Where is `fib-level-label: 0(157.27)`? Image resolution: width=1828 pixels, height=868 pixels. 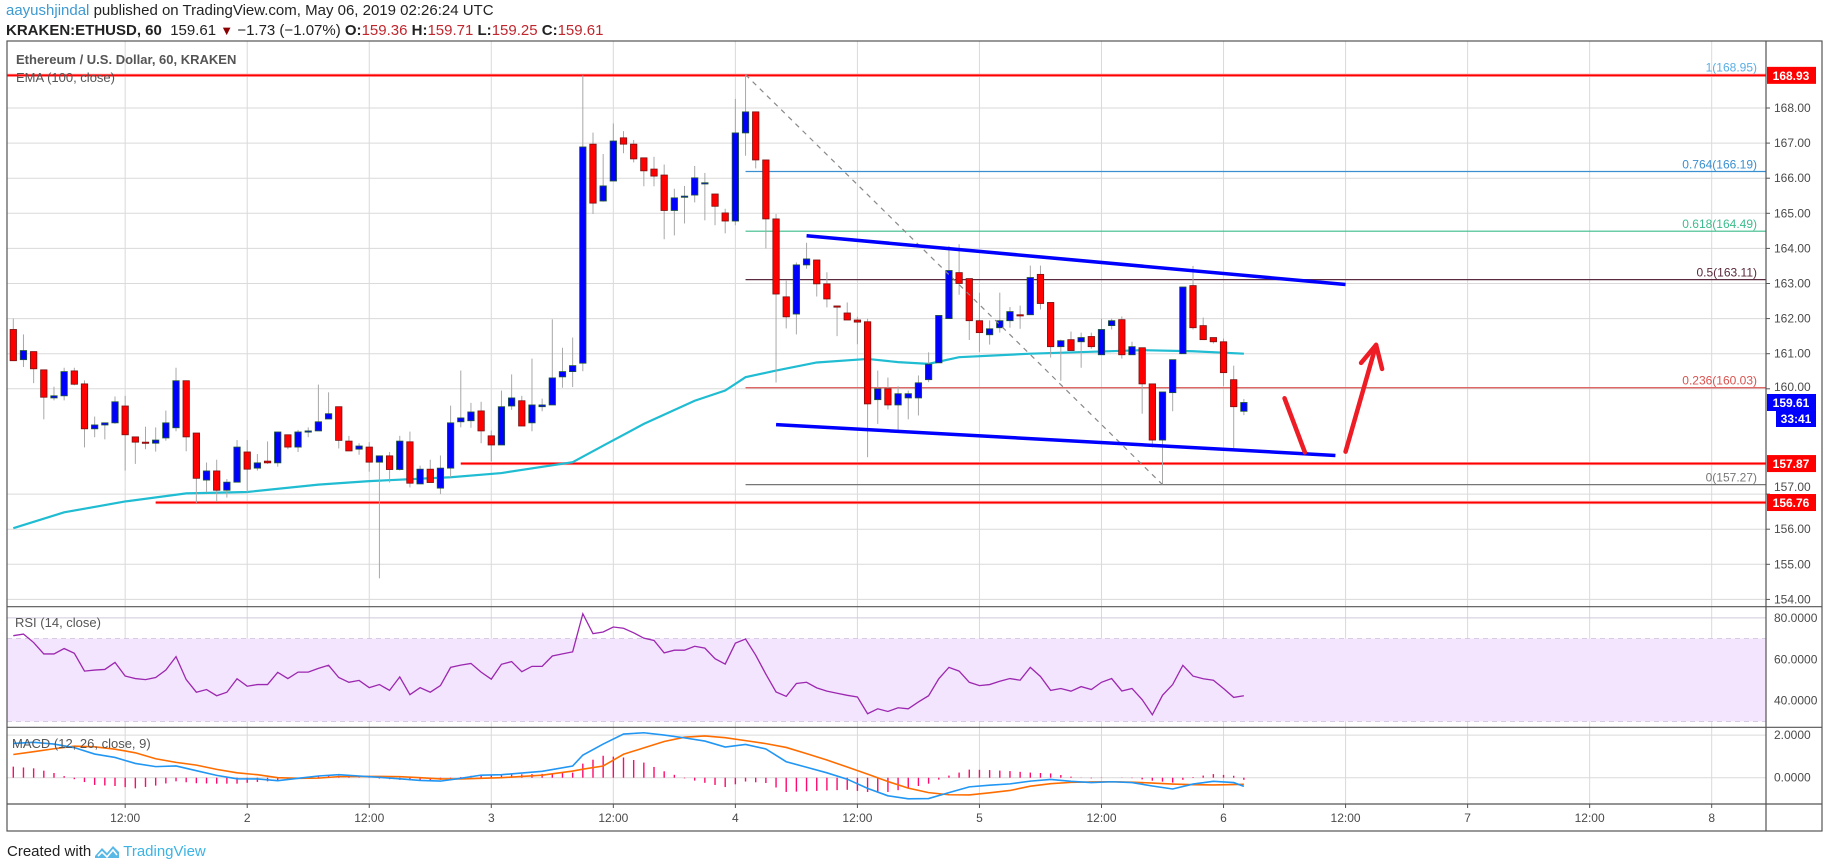 fib-level-label: 0(157.27) is located at coordinates (1731, 478).